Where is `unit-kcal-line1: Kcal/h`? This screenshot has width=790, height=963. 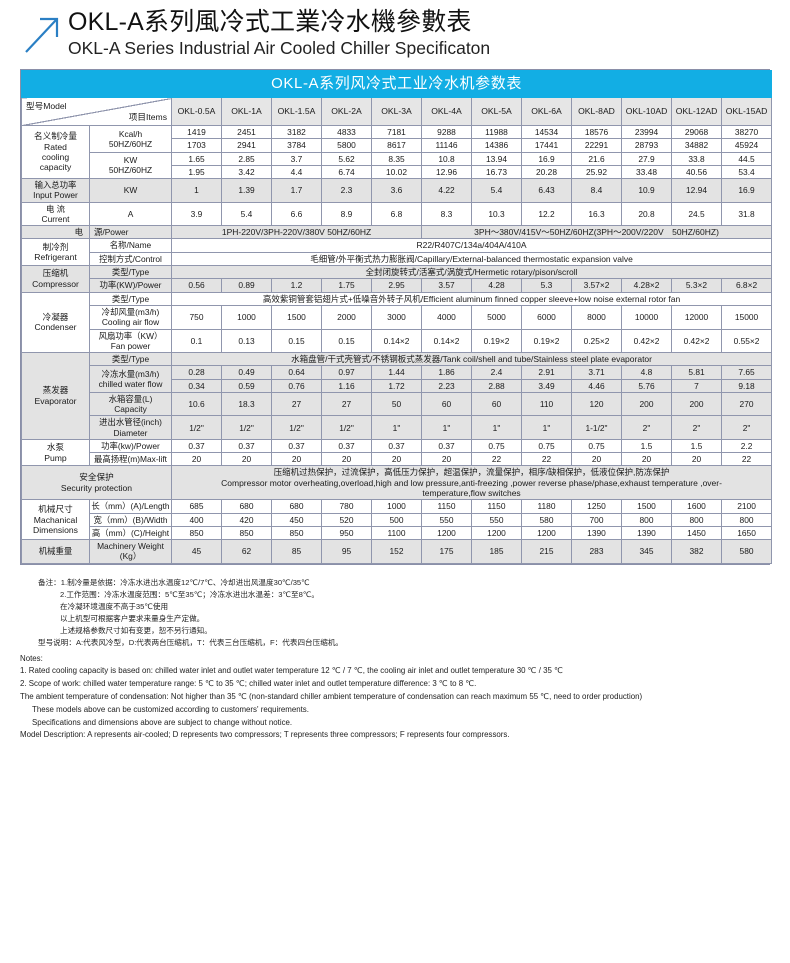 unit-kcal-line1: Kcal/h is located at coordinates (130, 133).